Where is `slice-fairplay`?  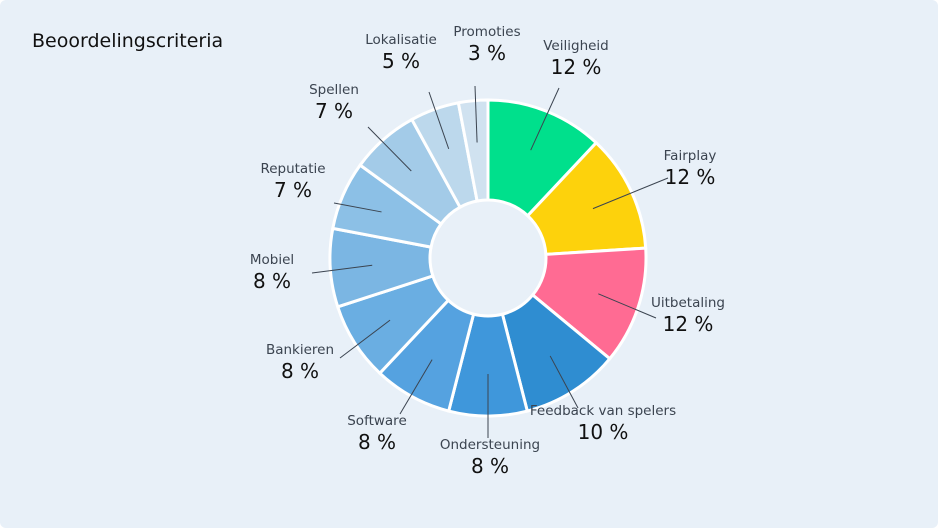 slice-fairplay is located at coordinates (586, 198).